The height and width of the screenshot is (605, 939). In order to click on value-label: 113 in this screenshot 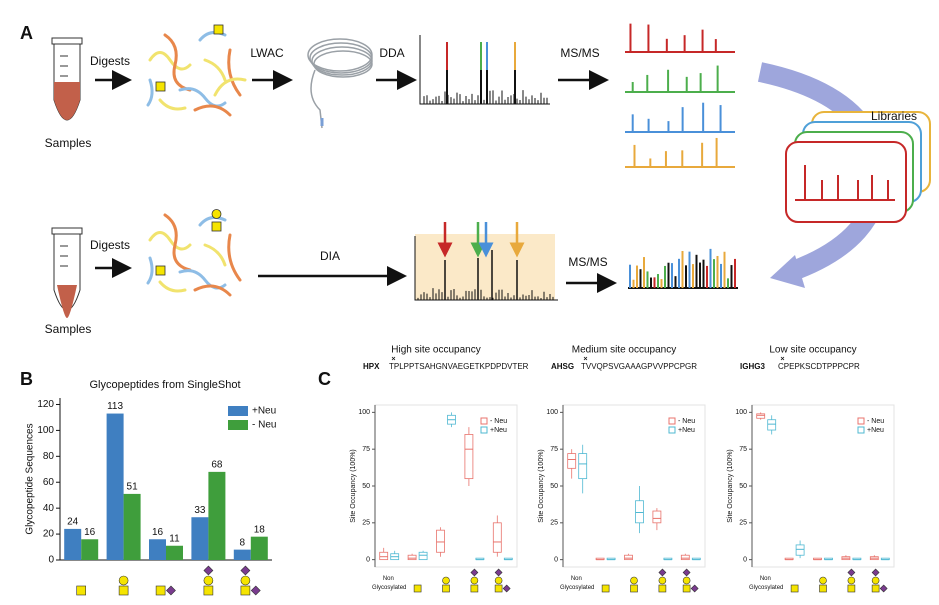, I will do `click(115, 406)`.